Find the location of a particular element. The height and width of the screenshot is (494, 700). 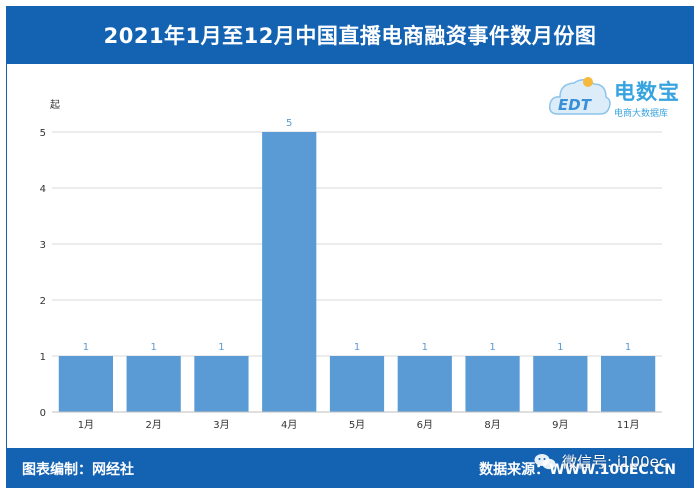

x-tick-label: 4月 is located at coordinates (289, 425).